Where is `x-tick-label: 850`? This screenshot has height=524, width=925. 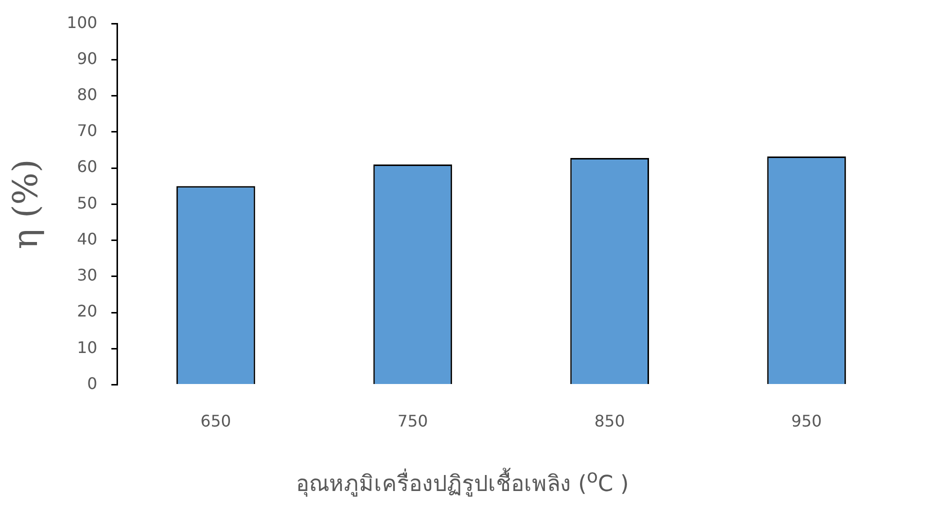 x-tick-label: 850 is located at coordinates (609, 421).